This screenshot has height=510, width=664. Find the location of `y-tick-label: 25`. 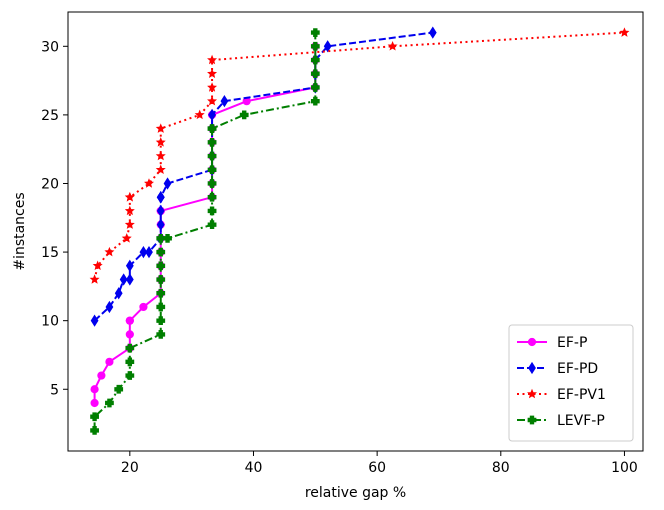

y-tick-label: 25 is located at coordinates (50, 116).